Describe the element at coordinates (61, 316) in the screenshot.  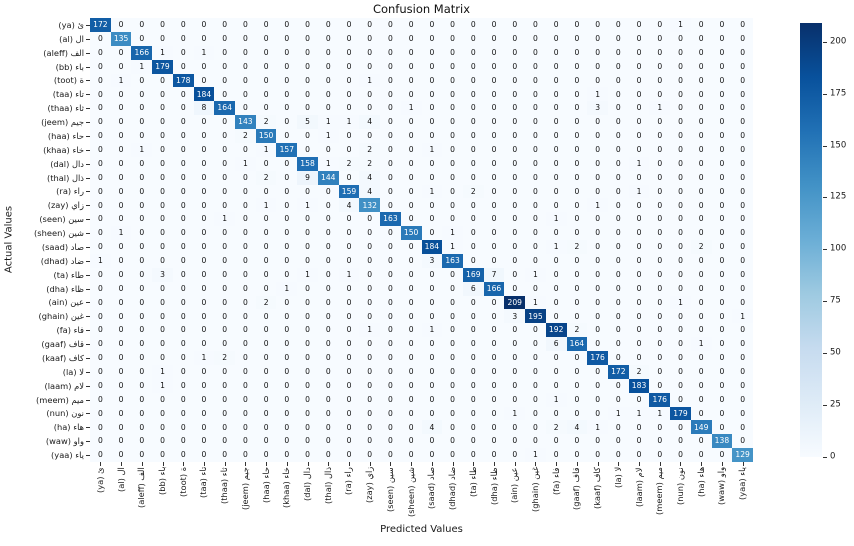
I see `y-tick-label: (ghain) ‎غين` at that location.